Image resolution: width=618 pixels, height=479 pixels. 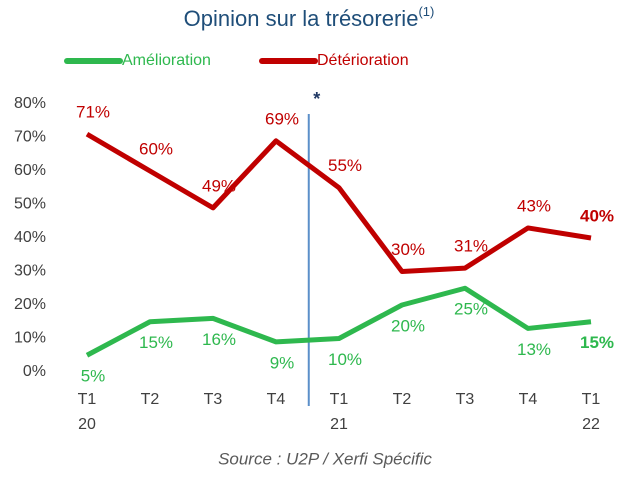 What do you see at coordinates (166, 60) in the screenshot?
I see `legend-label: Amélioration` at bounding box center [166, 60].